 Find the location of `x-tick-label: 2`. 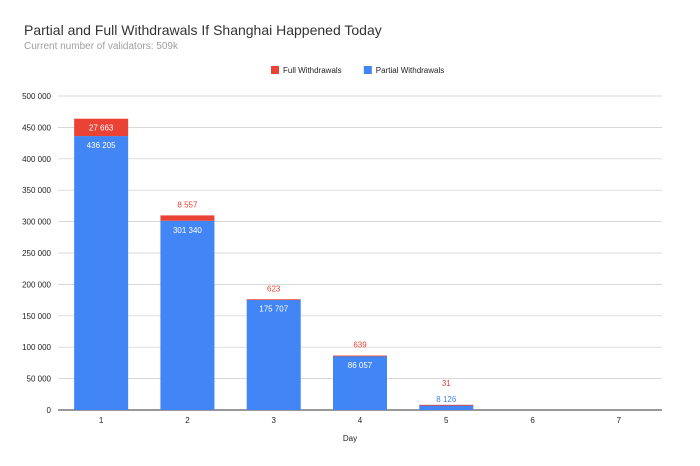

x-tick-label: 2 is located at coordinates (187, 420).